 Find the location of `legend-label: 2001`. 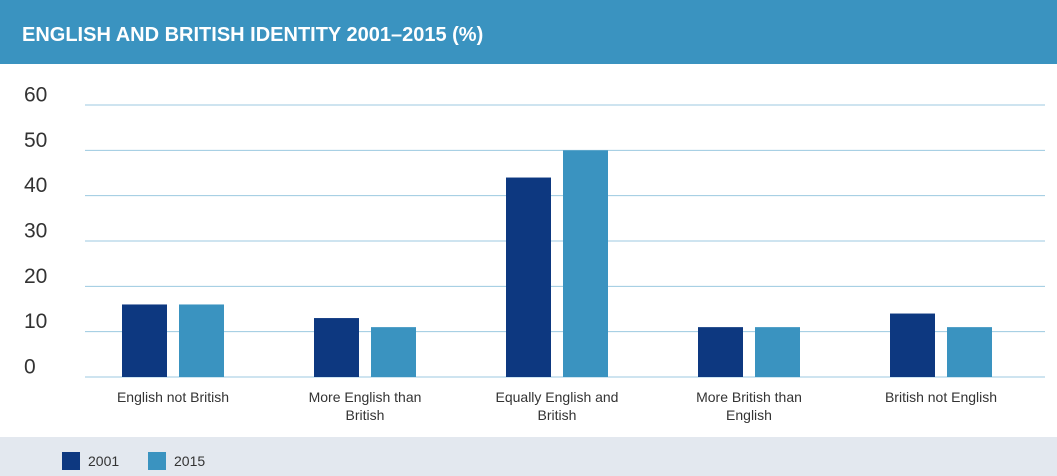

legend-label: 2001 is located at coordinates (104, 461).